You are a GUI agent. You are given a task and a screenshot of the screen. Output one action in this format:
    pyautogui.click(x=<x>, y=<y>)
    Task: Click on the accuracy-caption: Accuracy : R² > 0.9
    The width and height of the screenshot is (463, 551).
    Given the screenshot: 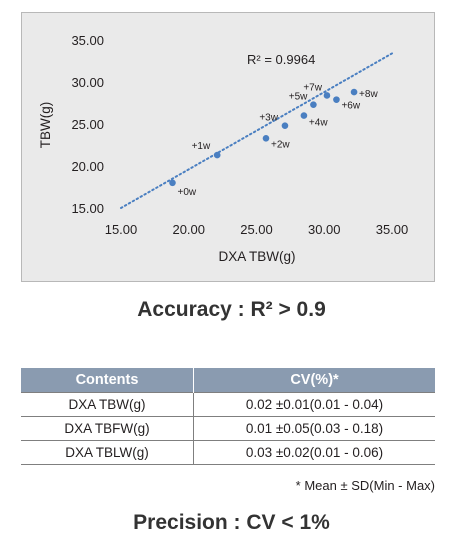 What is the action you would take?
    pyautogui.click(x=231, y=309)
    